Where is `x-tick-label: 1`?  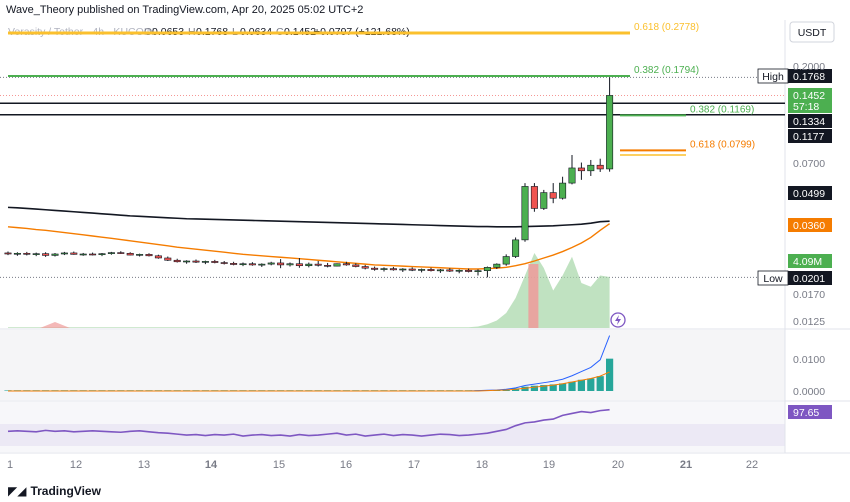
x-tick-label: 1 is located at coordinates (10, 465).